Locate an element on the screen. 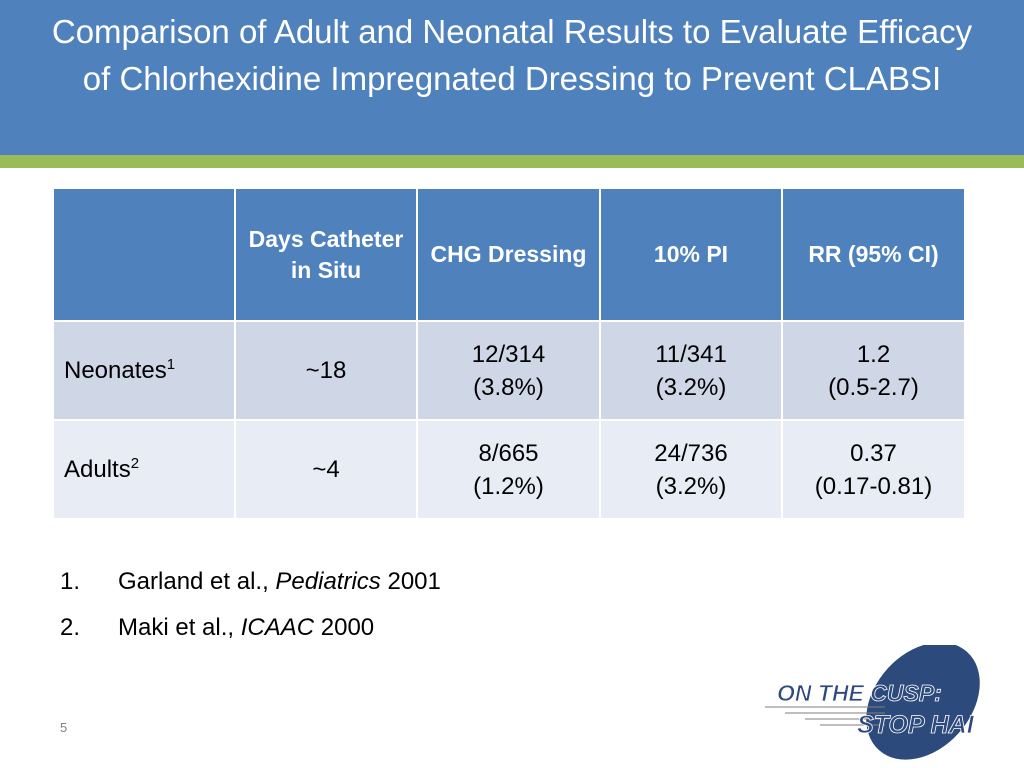 The width and height of the screenshot is (1024, 768). rr-value: 0.37 is located at coordinates (873, 453).